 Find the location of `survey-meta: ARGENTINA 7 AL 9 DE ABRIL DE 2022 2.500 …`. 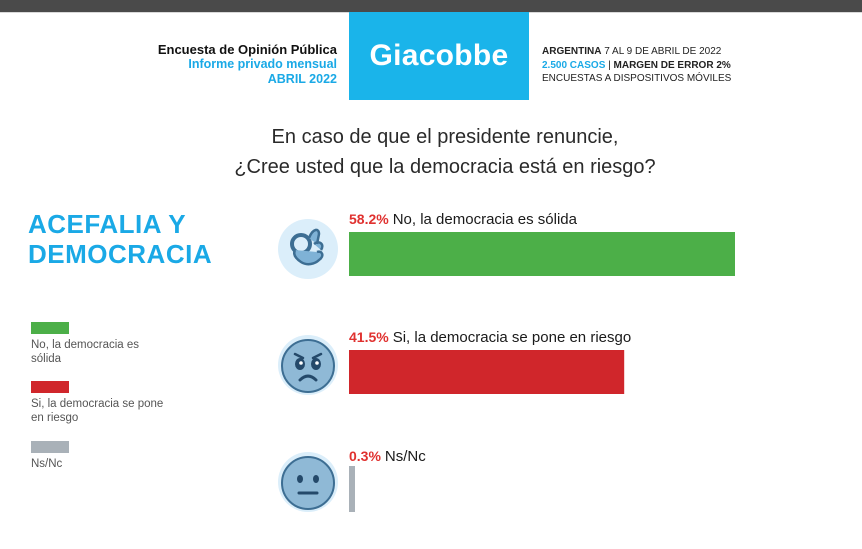

survey-meta: ARGENTINA 7 AL 9 DE ABRIL DE 2022 2.500 … is located at coordinates (636, 65).